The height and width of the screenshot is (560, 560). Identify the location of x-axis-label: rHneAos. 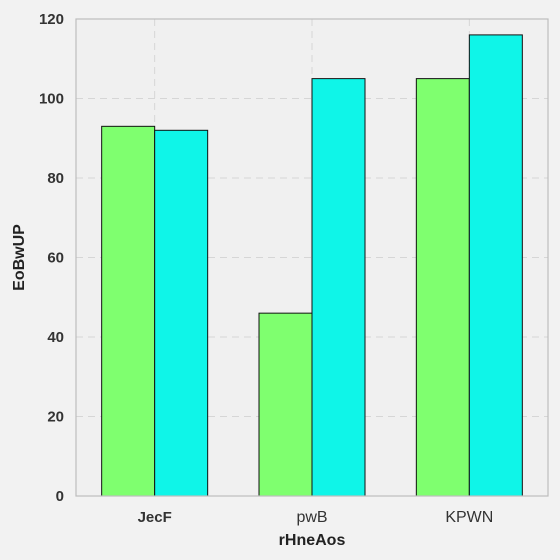
(312, 540).